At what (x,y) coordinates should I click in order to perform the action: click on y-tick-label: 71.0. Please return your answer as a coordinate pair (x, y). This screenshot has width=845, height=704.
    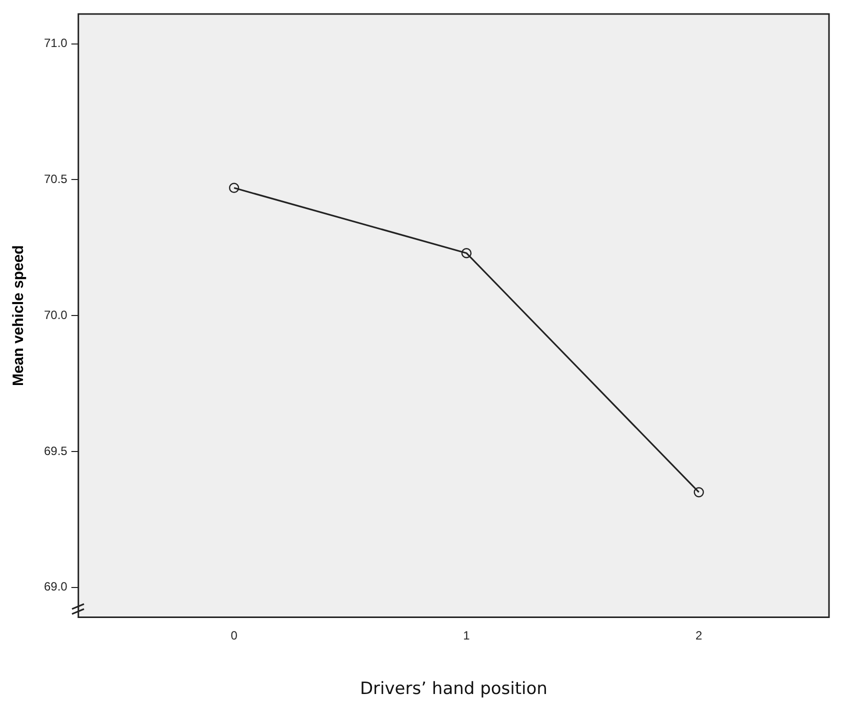
    Looking at the image, I should click on (56, 43).